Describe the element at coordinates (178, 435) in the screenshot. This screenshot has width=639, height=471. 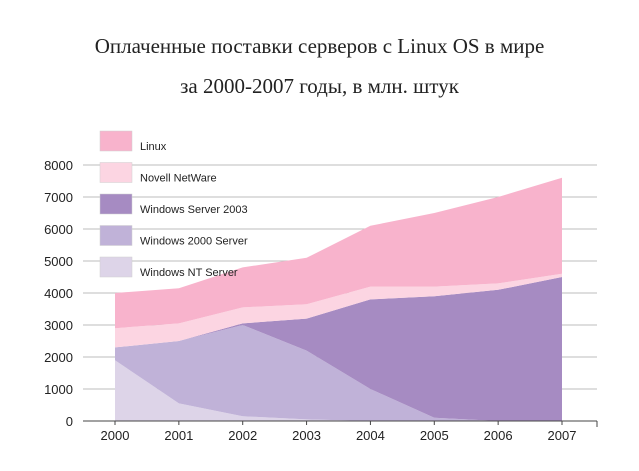
I see `x-tick-label: 2001` at that location.